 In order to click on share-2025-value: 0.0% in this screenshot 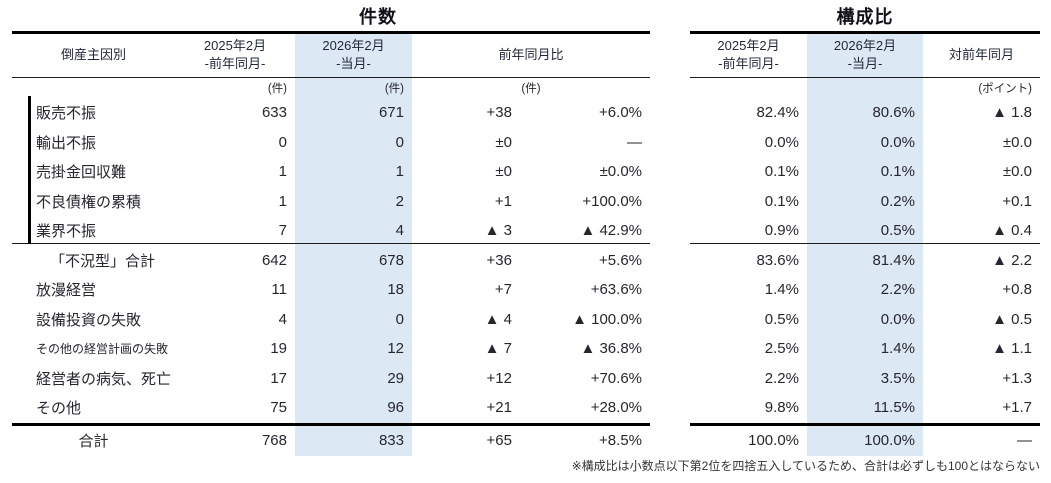, I will do `click(781, 142)`.